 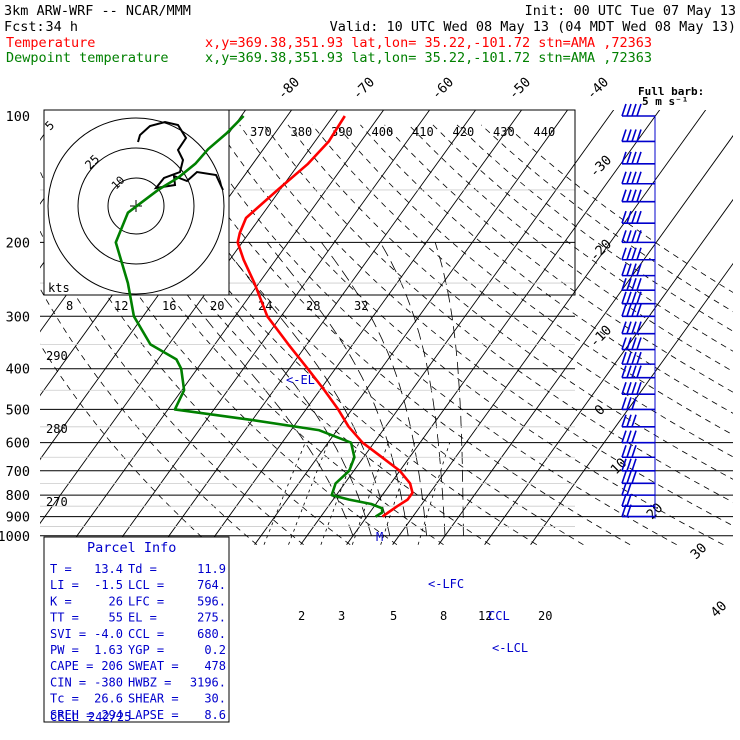 I want to click on isotherm, so click(x=631, y=403).